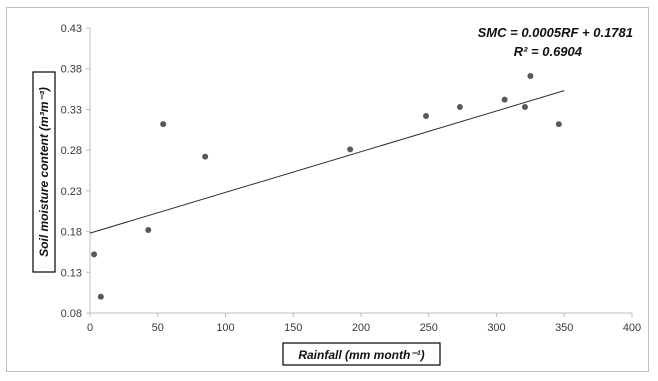  I want to click on y-axis: 0.08 0.13 0.18 0.23 0.28 0.33 0.38 0.43, so click(76, 171).